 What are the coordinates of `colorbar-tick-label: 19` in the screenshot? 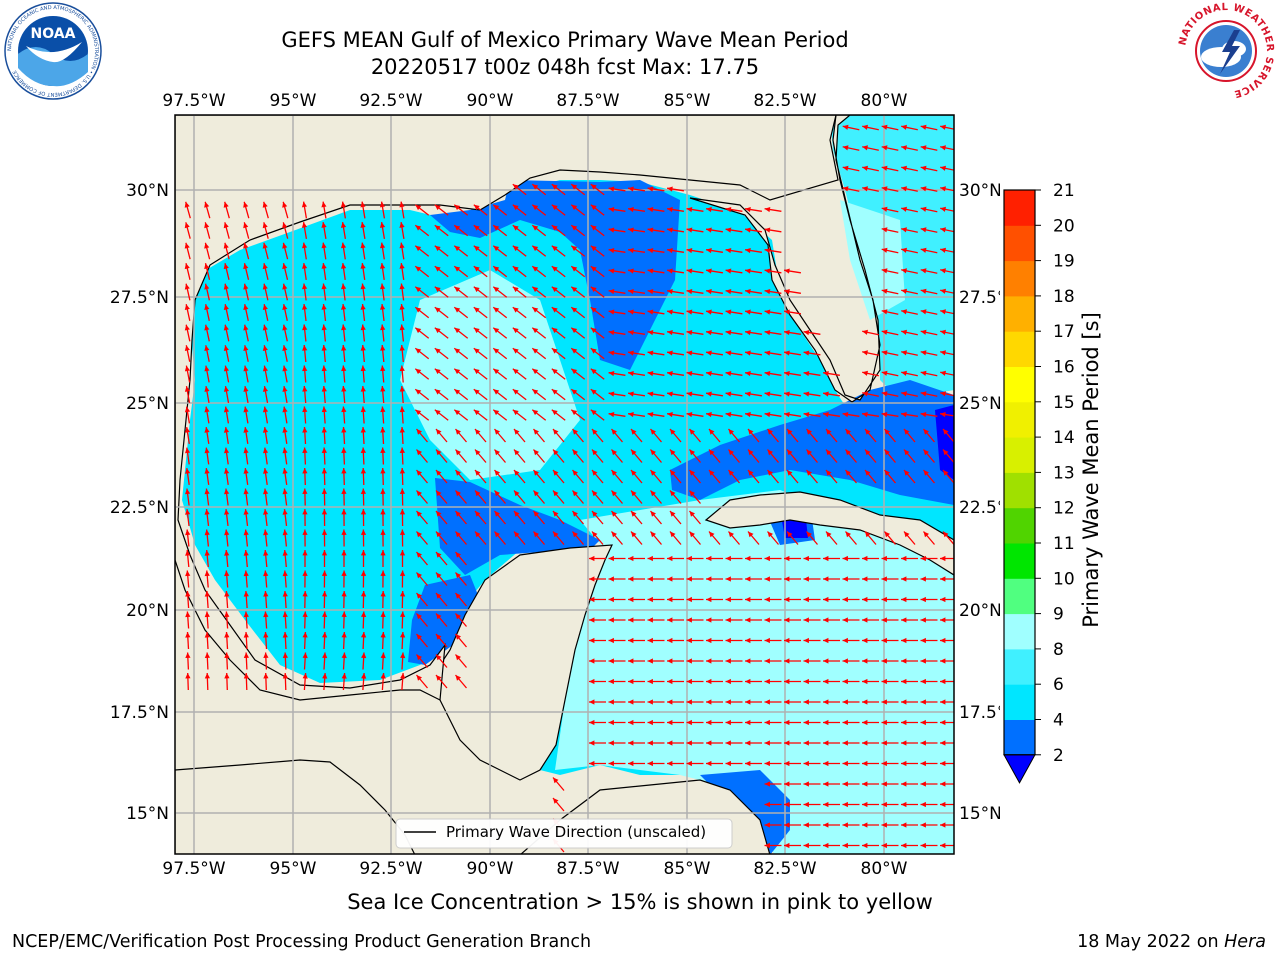 It's located at (1064, 262).